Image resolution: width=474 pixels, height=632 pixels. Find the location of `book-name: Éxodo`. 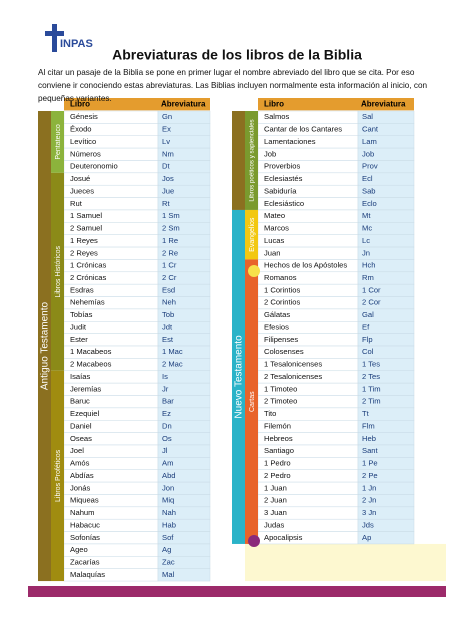

book-name: Éxodo is located at coordinates (81, 129).